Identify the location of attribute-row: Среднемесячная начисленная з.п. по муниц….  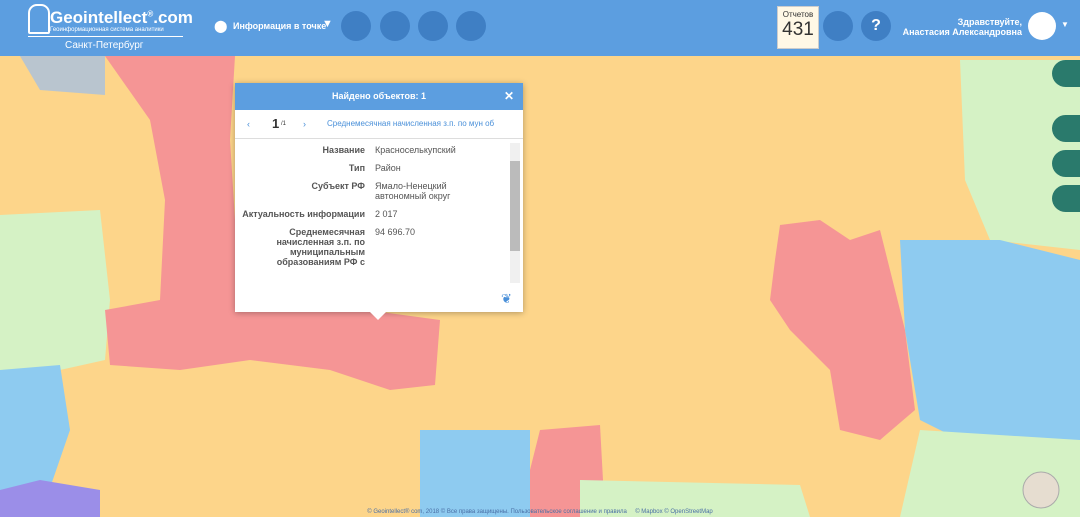
(379, 247).